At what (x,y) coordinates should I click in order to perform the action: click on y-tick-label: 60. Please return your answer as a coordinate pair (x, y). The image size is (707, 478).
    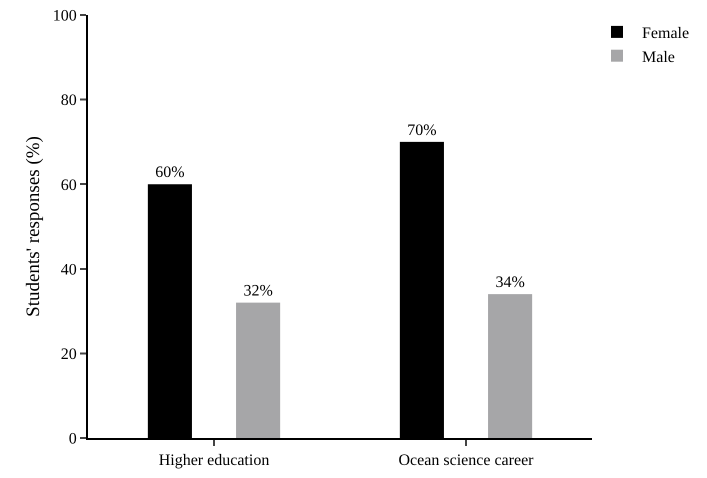
    Looking at the image, I should click on (68, 185).